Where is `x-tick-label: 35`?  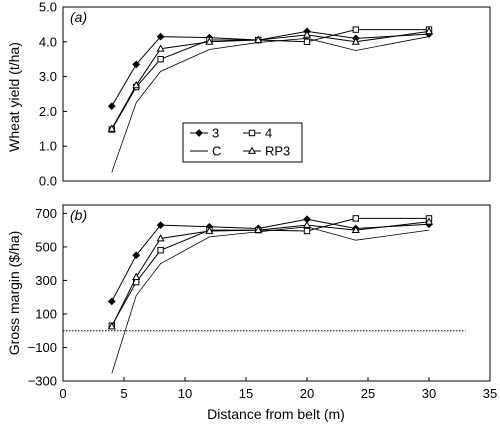
x-tick-label: 35 is located at coordinates (490, 393).